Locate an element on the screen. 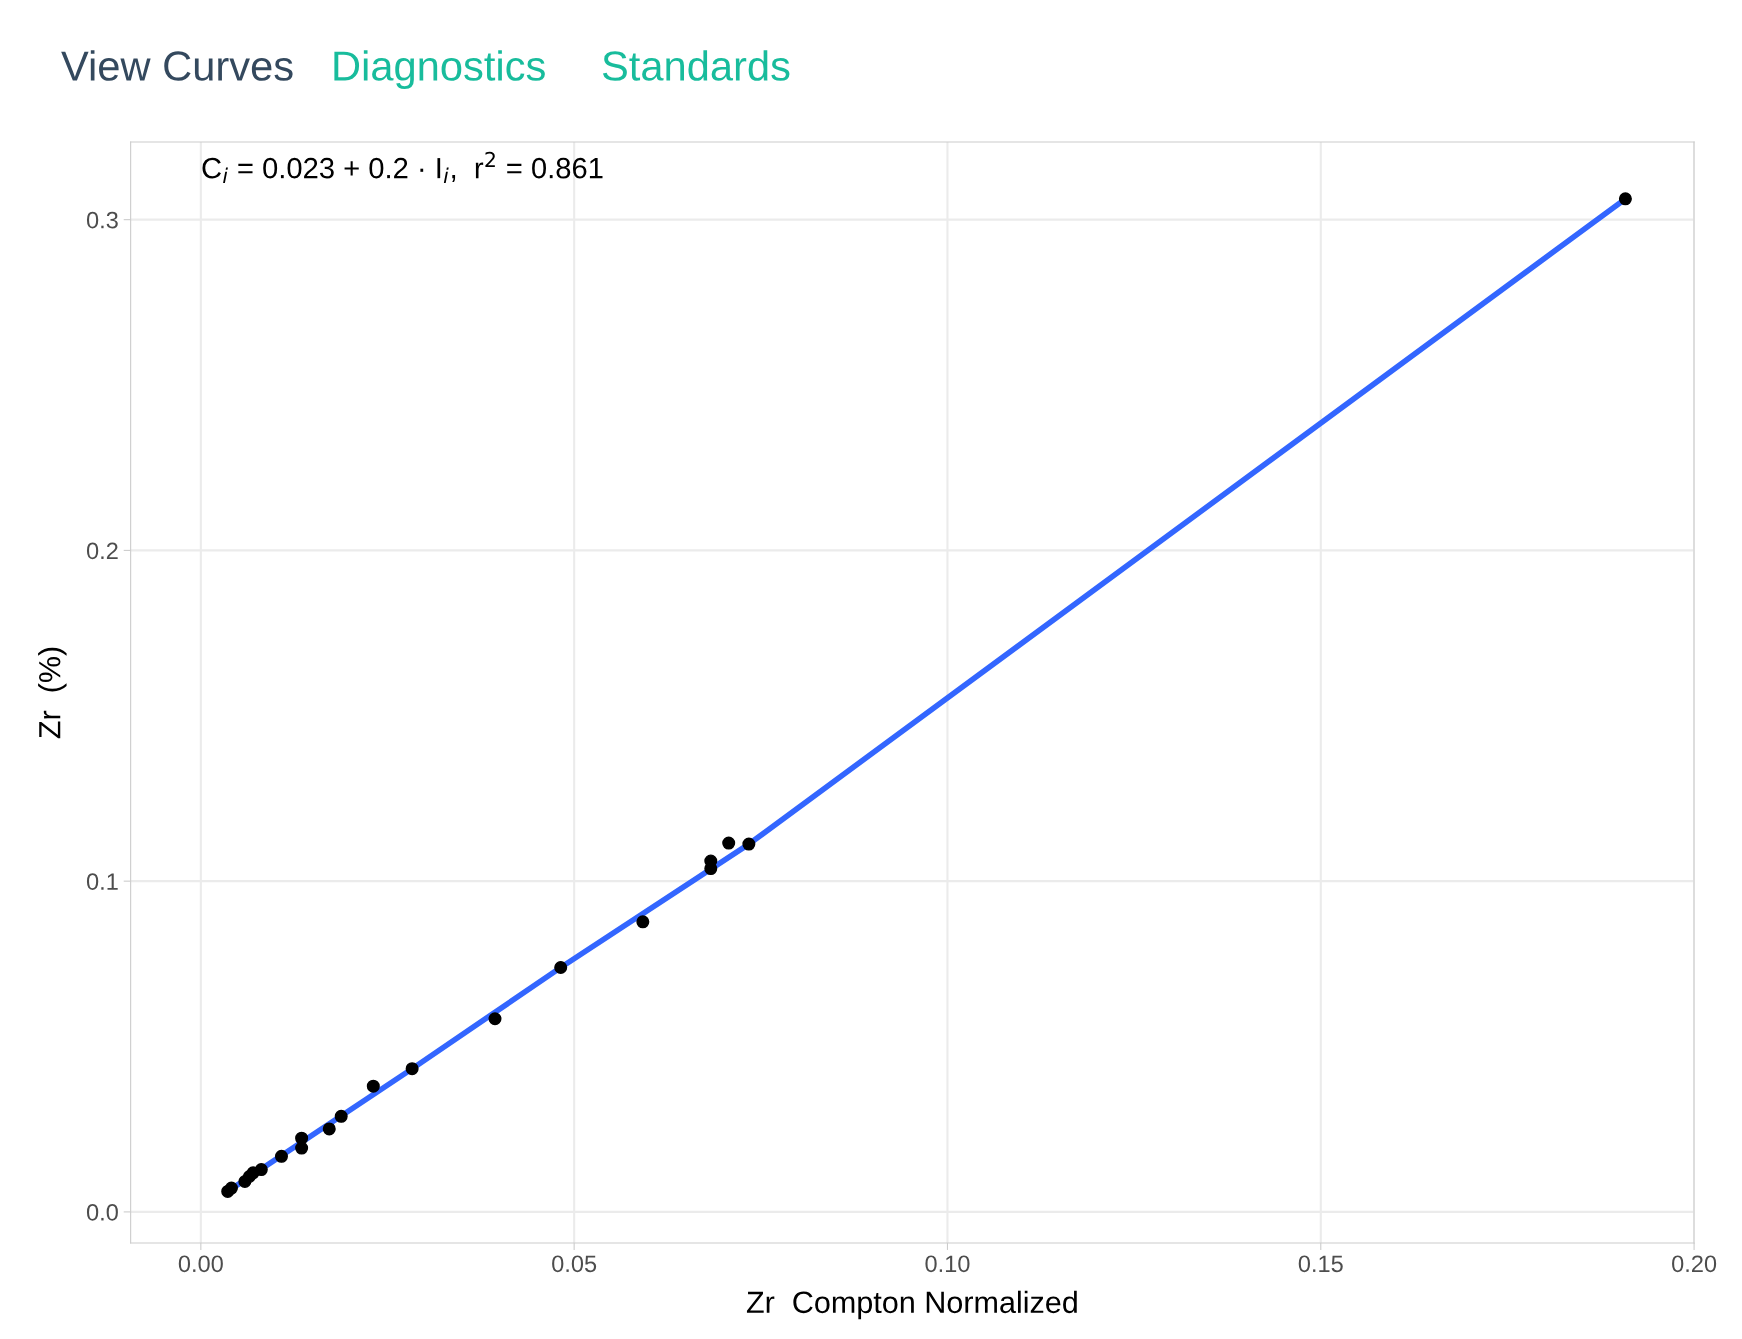 The image size is (1742, 1339). text: View Curves is located at coordinates (177, 65).